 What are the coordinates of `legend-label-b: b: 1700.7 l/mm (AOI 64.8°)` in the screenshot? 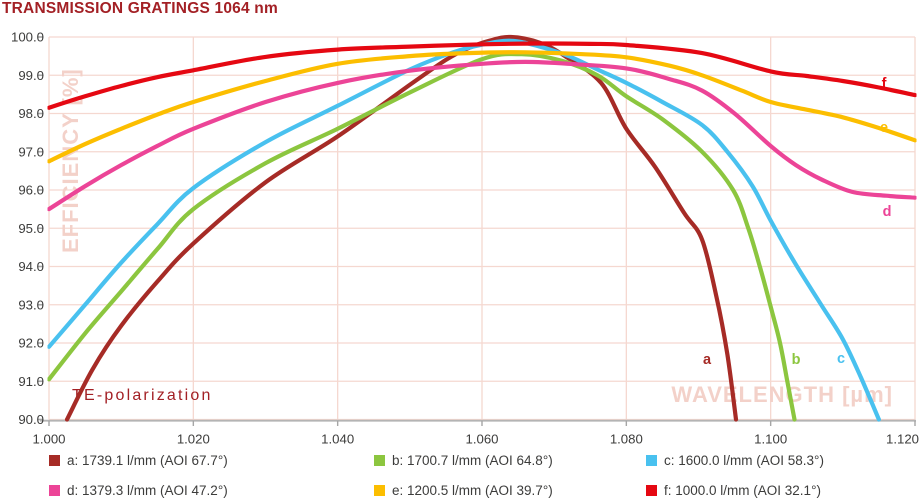 It's located at (472, 460).